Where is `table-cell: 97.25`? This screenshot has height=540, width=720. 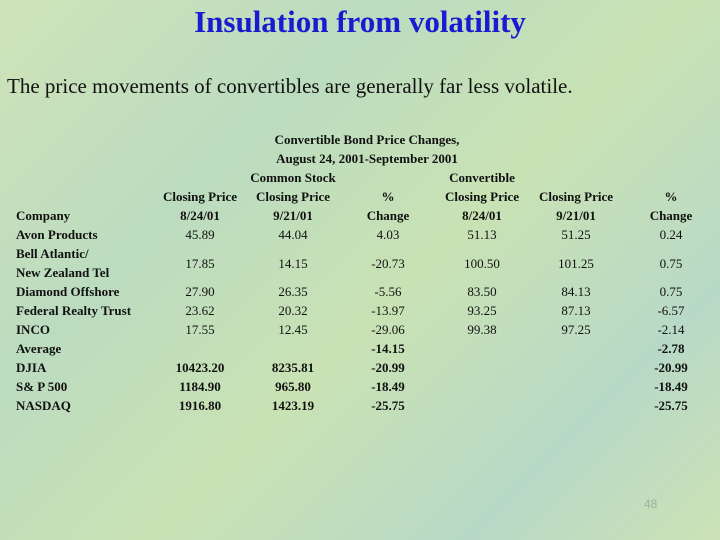
table-cell: 97.25 is located at coordinates (576, 329).